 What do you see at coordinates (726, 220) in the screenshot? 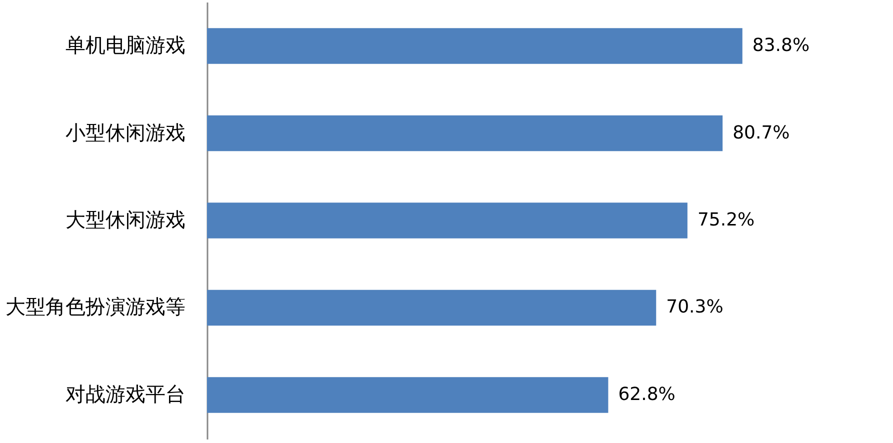
I see `data-label: 75.2%` at bounding box center [726, 220].